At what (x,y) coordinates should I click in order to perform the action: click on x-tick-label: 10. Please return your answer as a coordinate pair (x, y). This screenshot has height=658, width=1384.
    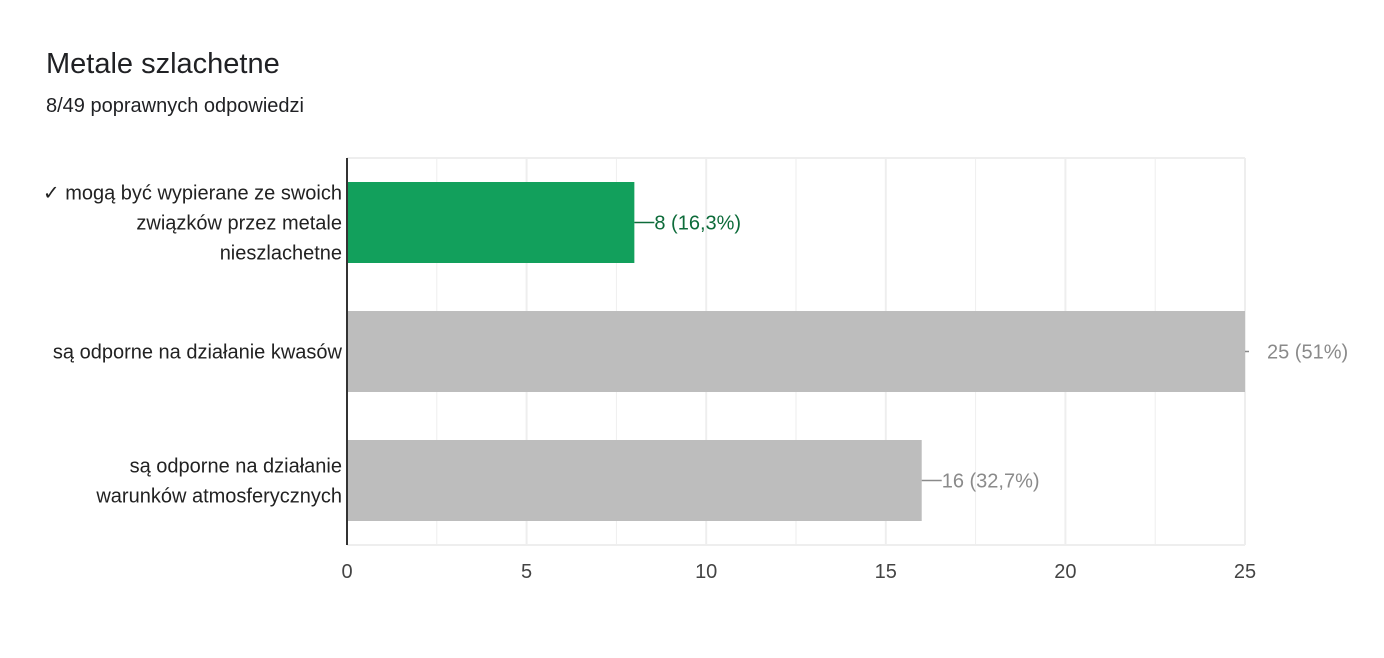
    Looking at the image, I should click on (706, 572).